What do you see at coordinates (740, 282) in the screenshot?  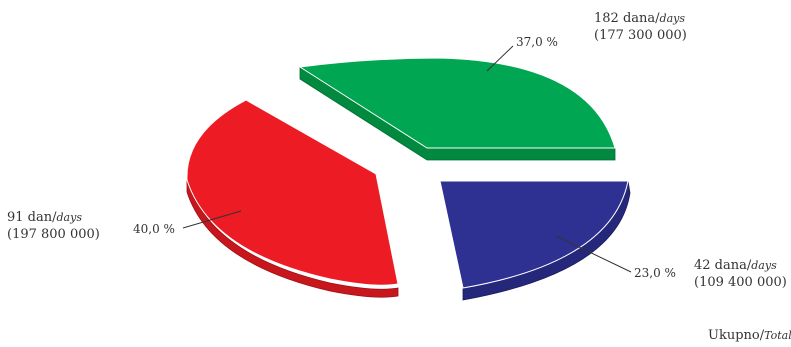 I see `label-blue-amount: (109 400 000)` at bounding box center [740, 282].